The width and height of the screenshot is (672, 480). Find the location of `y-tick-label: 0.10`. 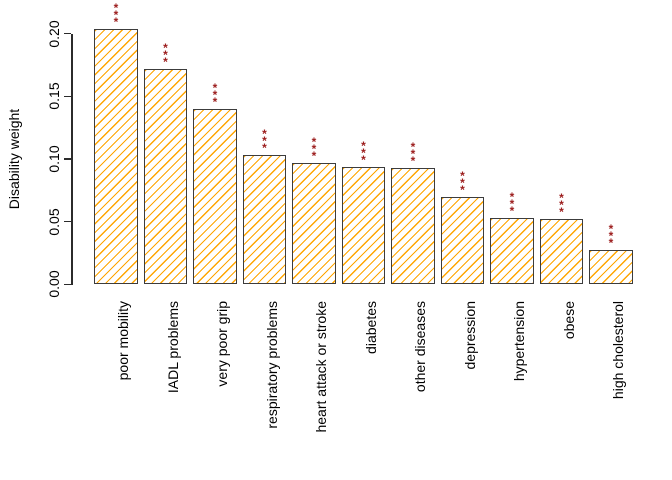

y-tick-label: 0.10 is located at coordinates (54, 159).